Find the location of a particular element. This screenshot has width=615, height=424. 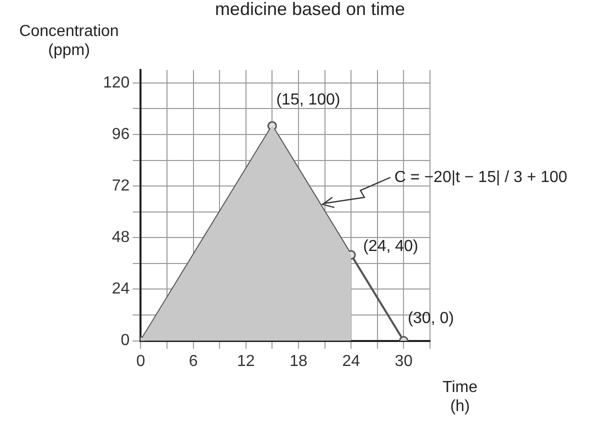

annotation: C = −20|t − 15| / 3 + 100 is located at coordinates (481, 177).